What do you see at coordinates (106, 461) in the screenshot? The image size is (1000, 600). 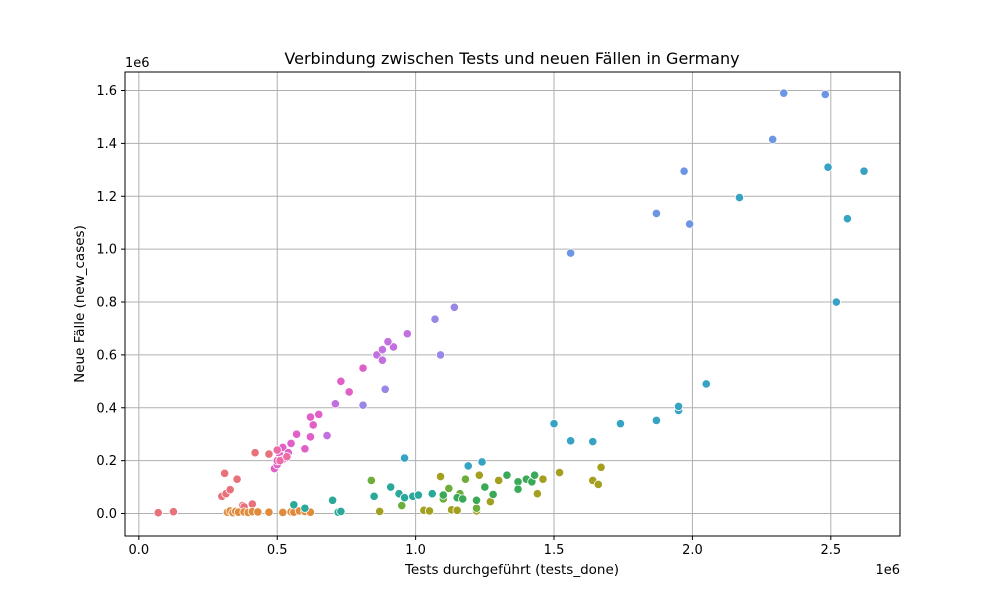 I see `y-tick-label: 0.2` at bounding box center [106, 461].